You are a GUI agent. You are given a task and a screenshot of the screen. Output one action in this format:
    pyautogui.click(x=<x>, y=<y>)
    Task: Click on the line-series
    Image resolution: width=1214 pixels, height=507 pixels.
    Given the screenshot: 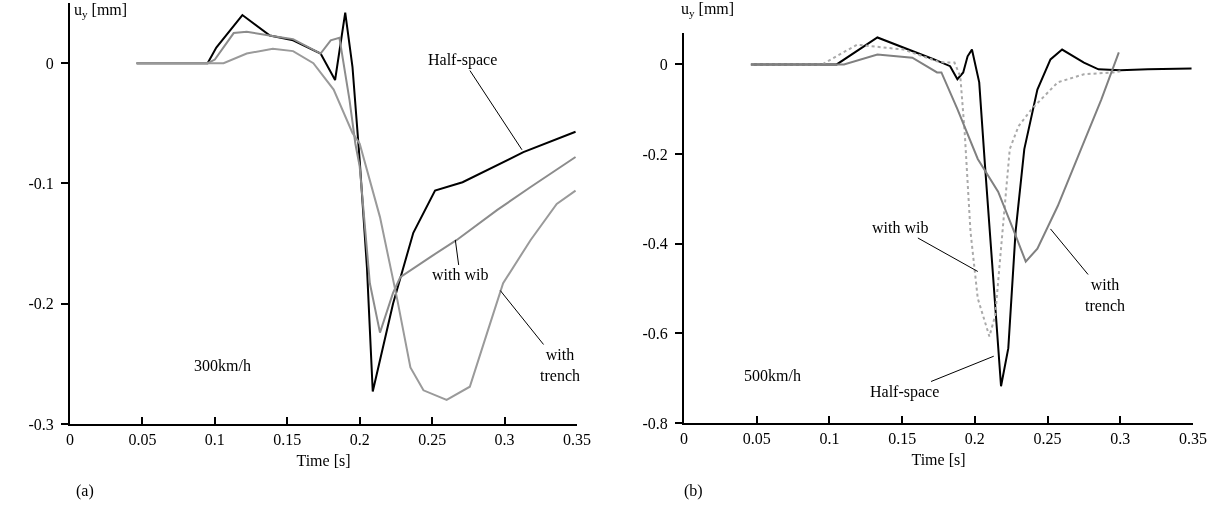 What is the action you would take?
    pyautogui.click(x=934, y=157)
    